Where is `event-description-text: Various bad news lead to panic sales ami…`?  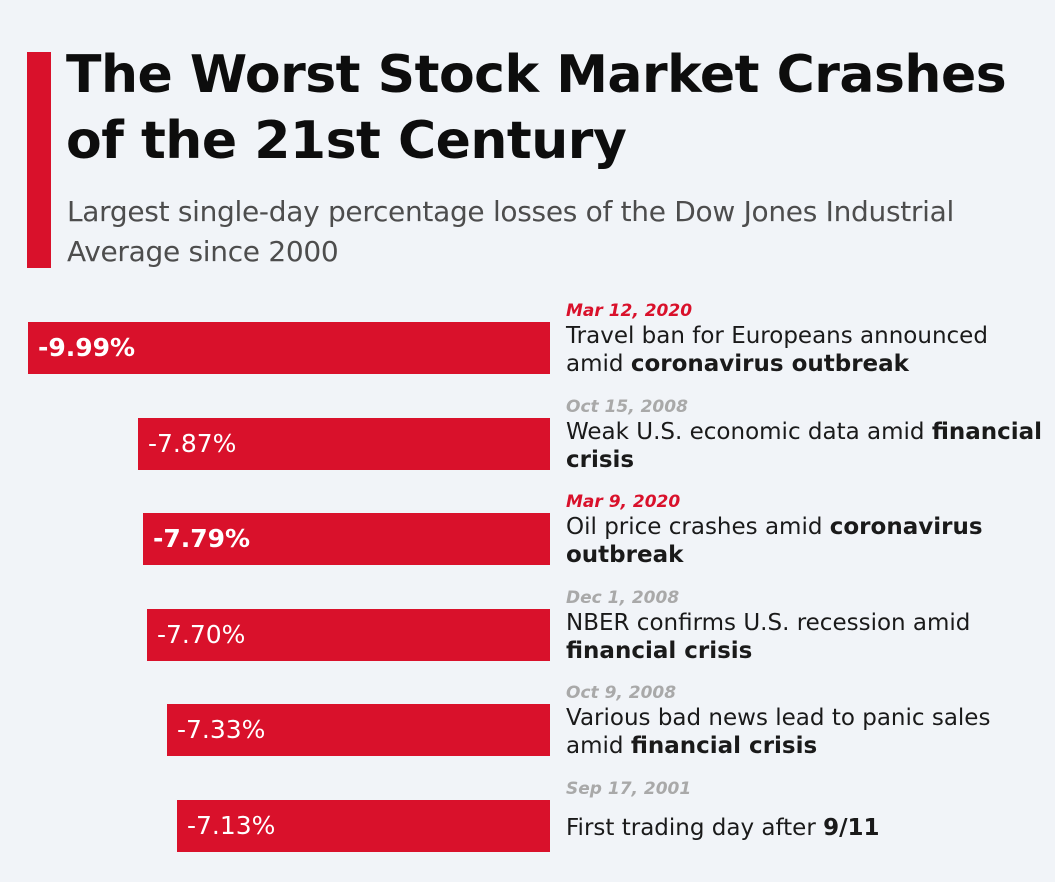 event-description-text: Various bad news lead to panic sales ami… is located at coordinates (778, 732).